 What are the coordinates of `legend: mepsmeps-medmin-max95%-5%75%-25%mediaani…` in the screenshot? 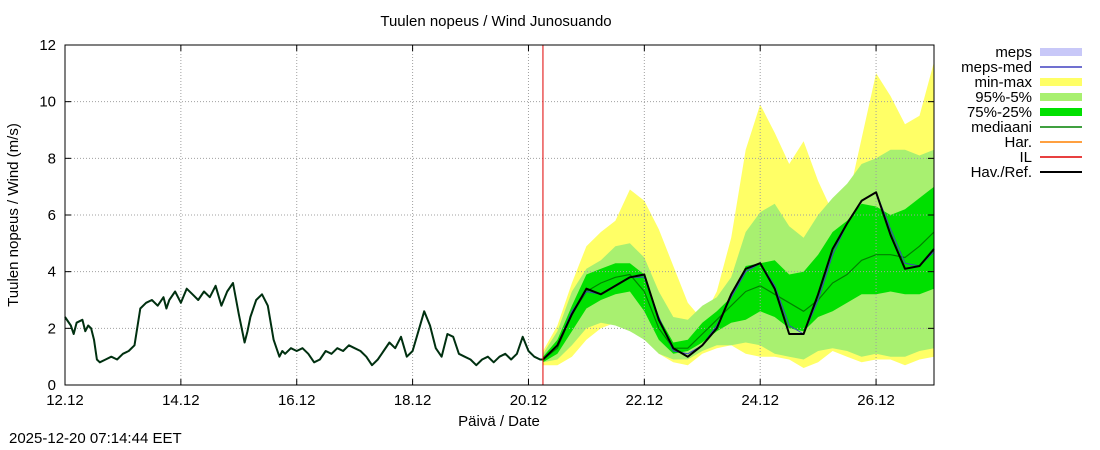 It's located at (1021, 112).